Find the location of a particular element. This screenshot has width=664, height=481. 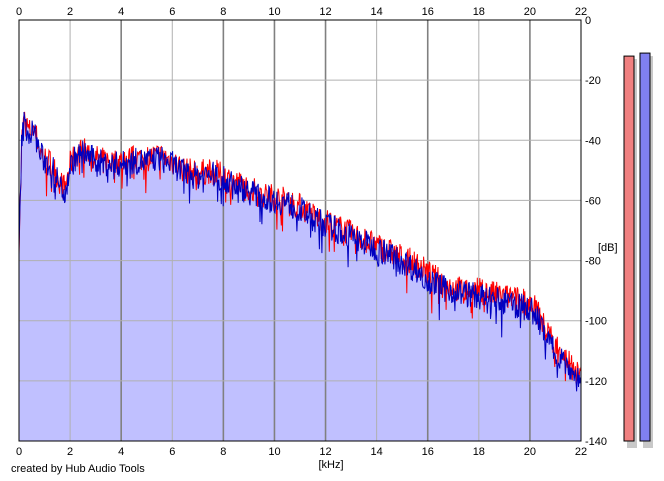

y-tick-label: -80 is located at coordinates (593, 262).